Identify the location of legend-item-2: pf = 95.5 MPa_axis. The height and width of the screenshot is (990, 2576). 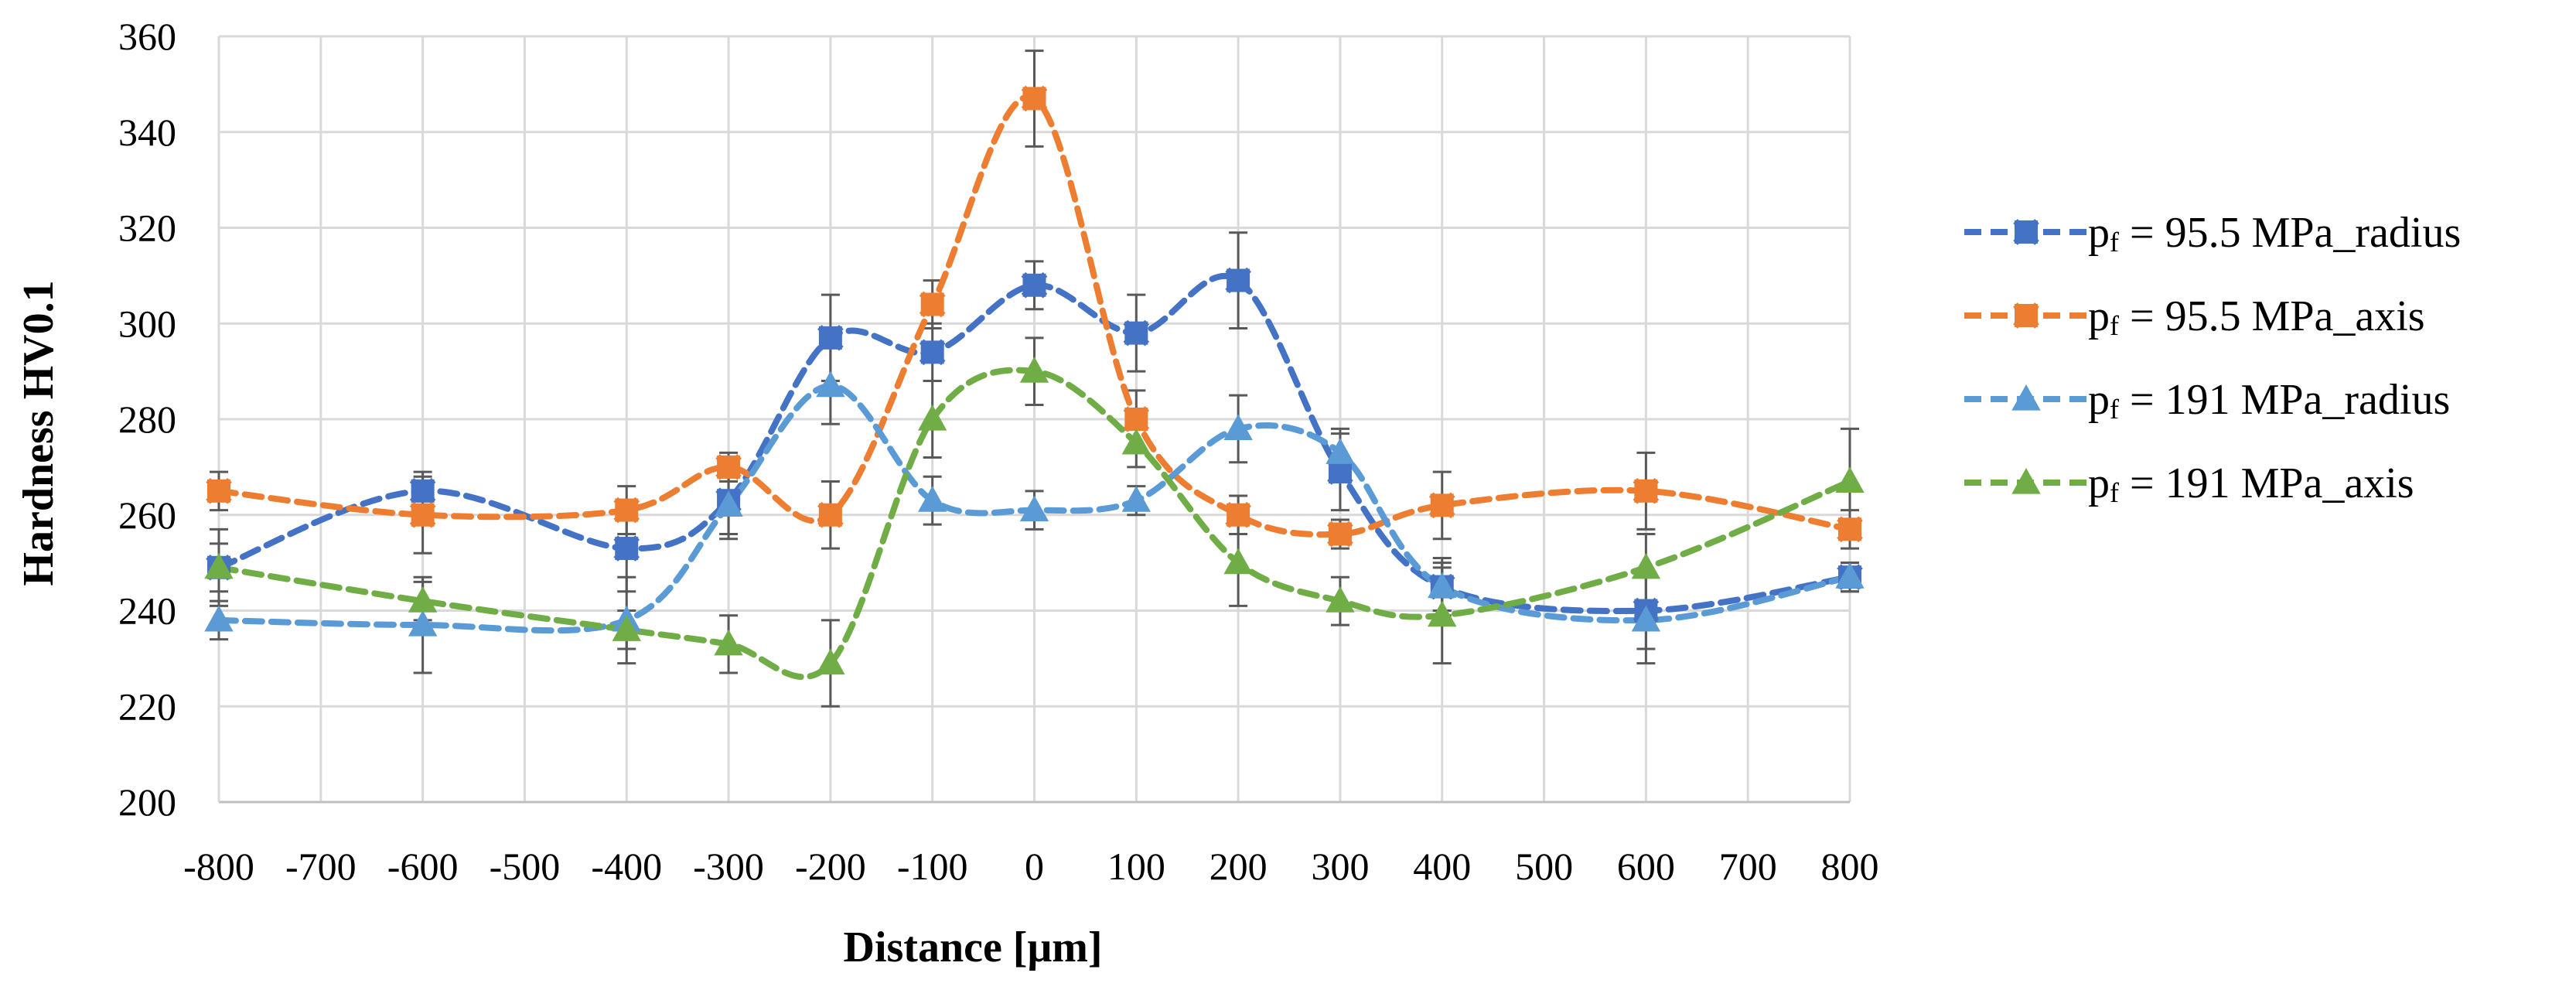
(2194, 316).